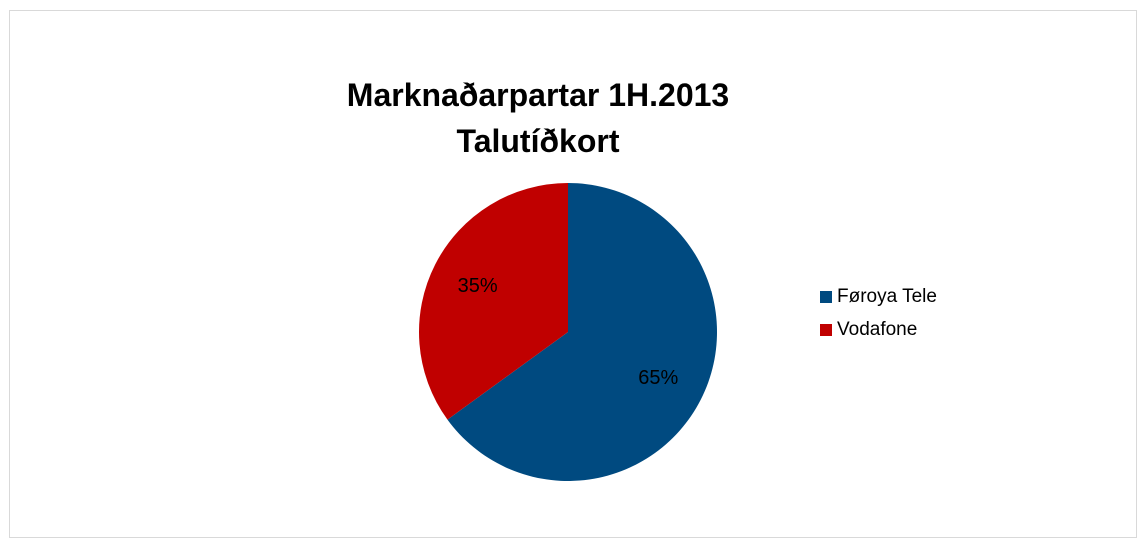  Describe the element at coordinates (538, 118) in the screenshot. I see `chart-title: Marknaðarpartar 1H.2013 Talutíðkort` at that location.